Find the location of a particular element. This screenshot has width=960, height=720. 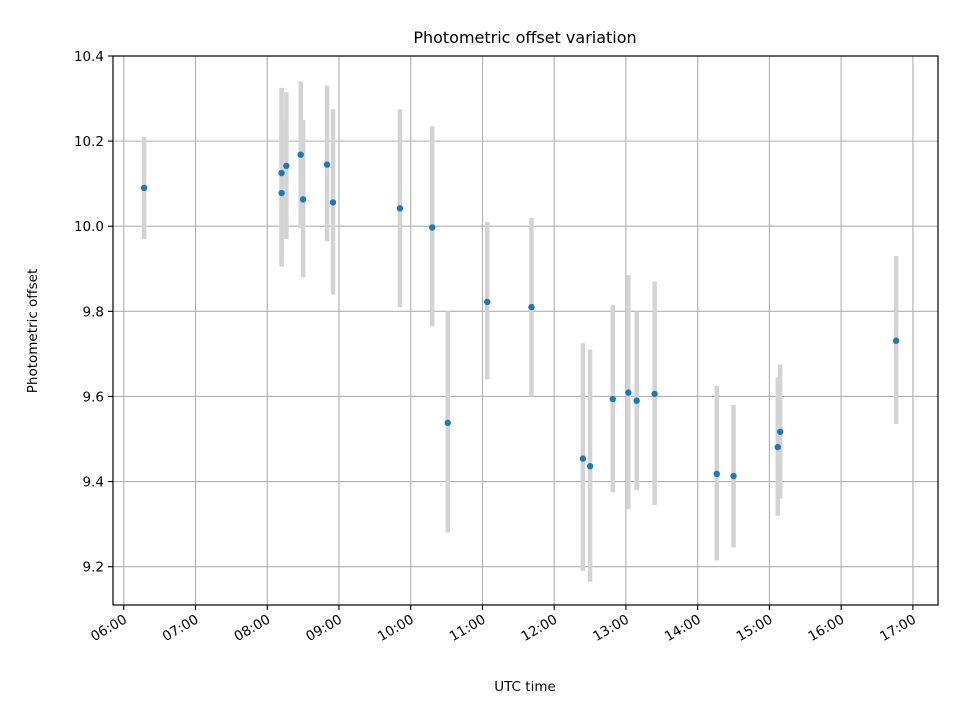

y-tick-label: 9.2 is located at coordinates (93, 568).